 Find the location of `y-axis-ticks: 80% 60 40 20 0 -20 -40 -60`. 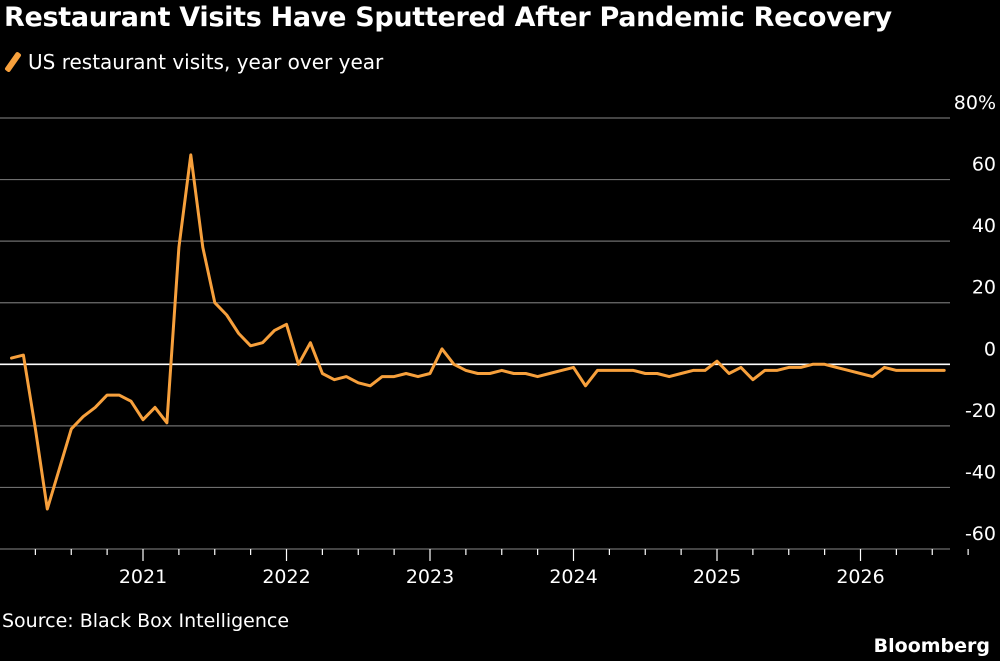

y-axis-ticks: 80% 60 40 20 0 -20 -40 -60 is located at coordinates (975, 318).